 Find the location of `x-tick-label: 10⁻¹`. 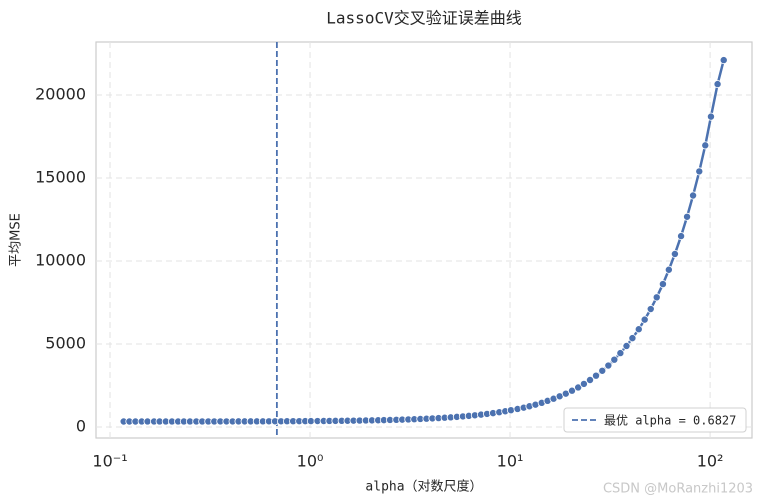

x-tick-label: 10⁻¹ is located at coordinates (109, 461).